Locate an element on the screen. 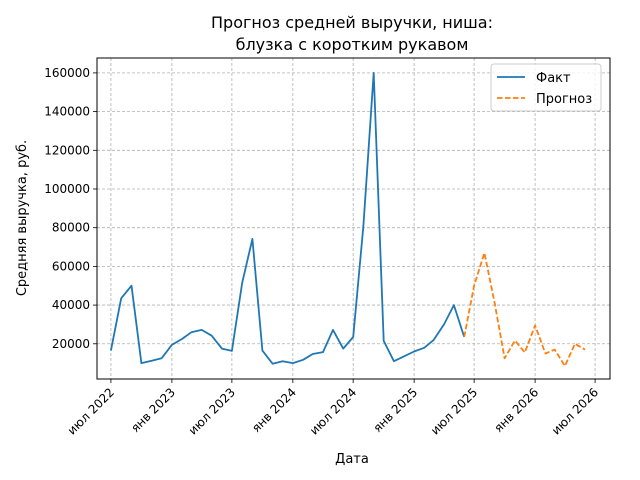 The height and width of the screenshot is (480, 640). y-tick-label: 80000 is located at coordinates (71, 228).